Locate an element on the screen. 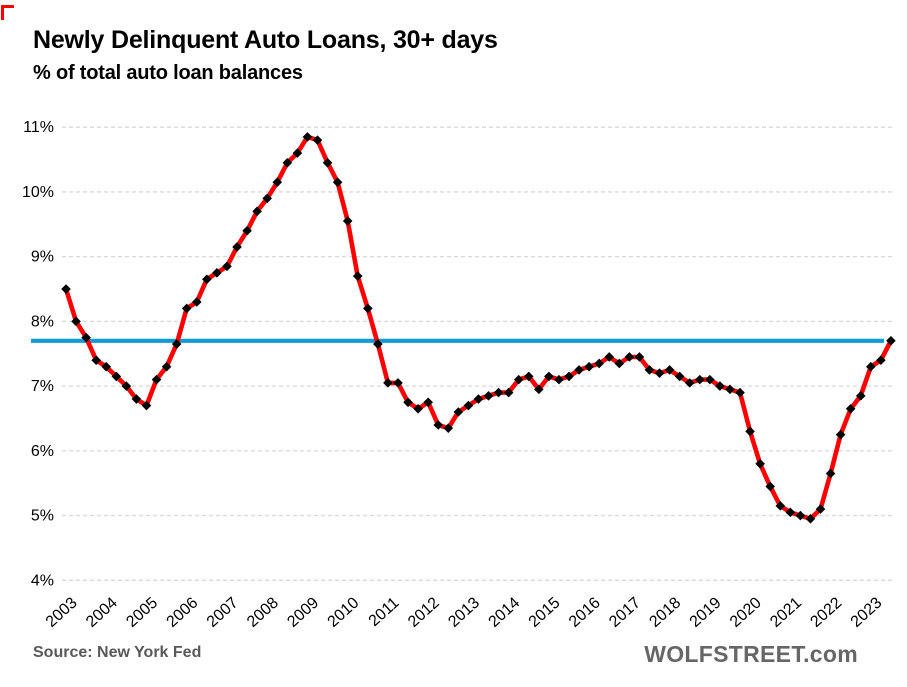  x-axis-tick-label: 2013 is located at coordinates (464, 612).